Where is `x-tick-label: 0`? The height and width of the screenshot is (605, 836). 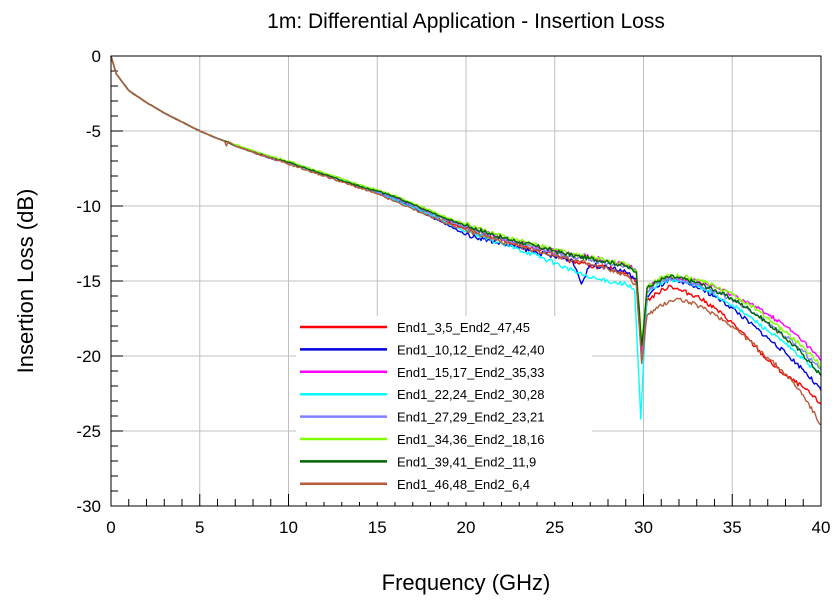 x-tick-label: 0 is located at coordinates (110, 527).